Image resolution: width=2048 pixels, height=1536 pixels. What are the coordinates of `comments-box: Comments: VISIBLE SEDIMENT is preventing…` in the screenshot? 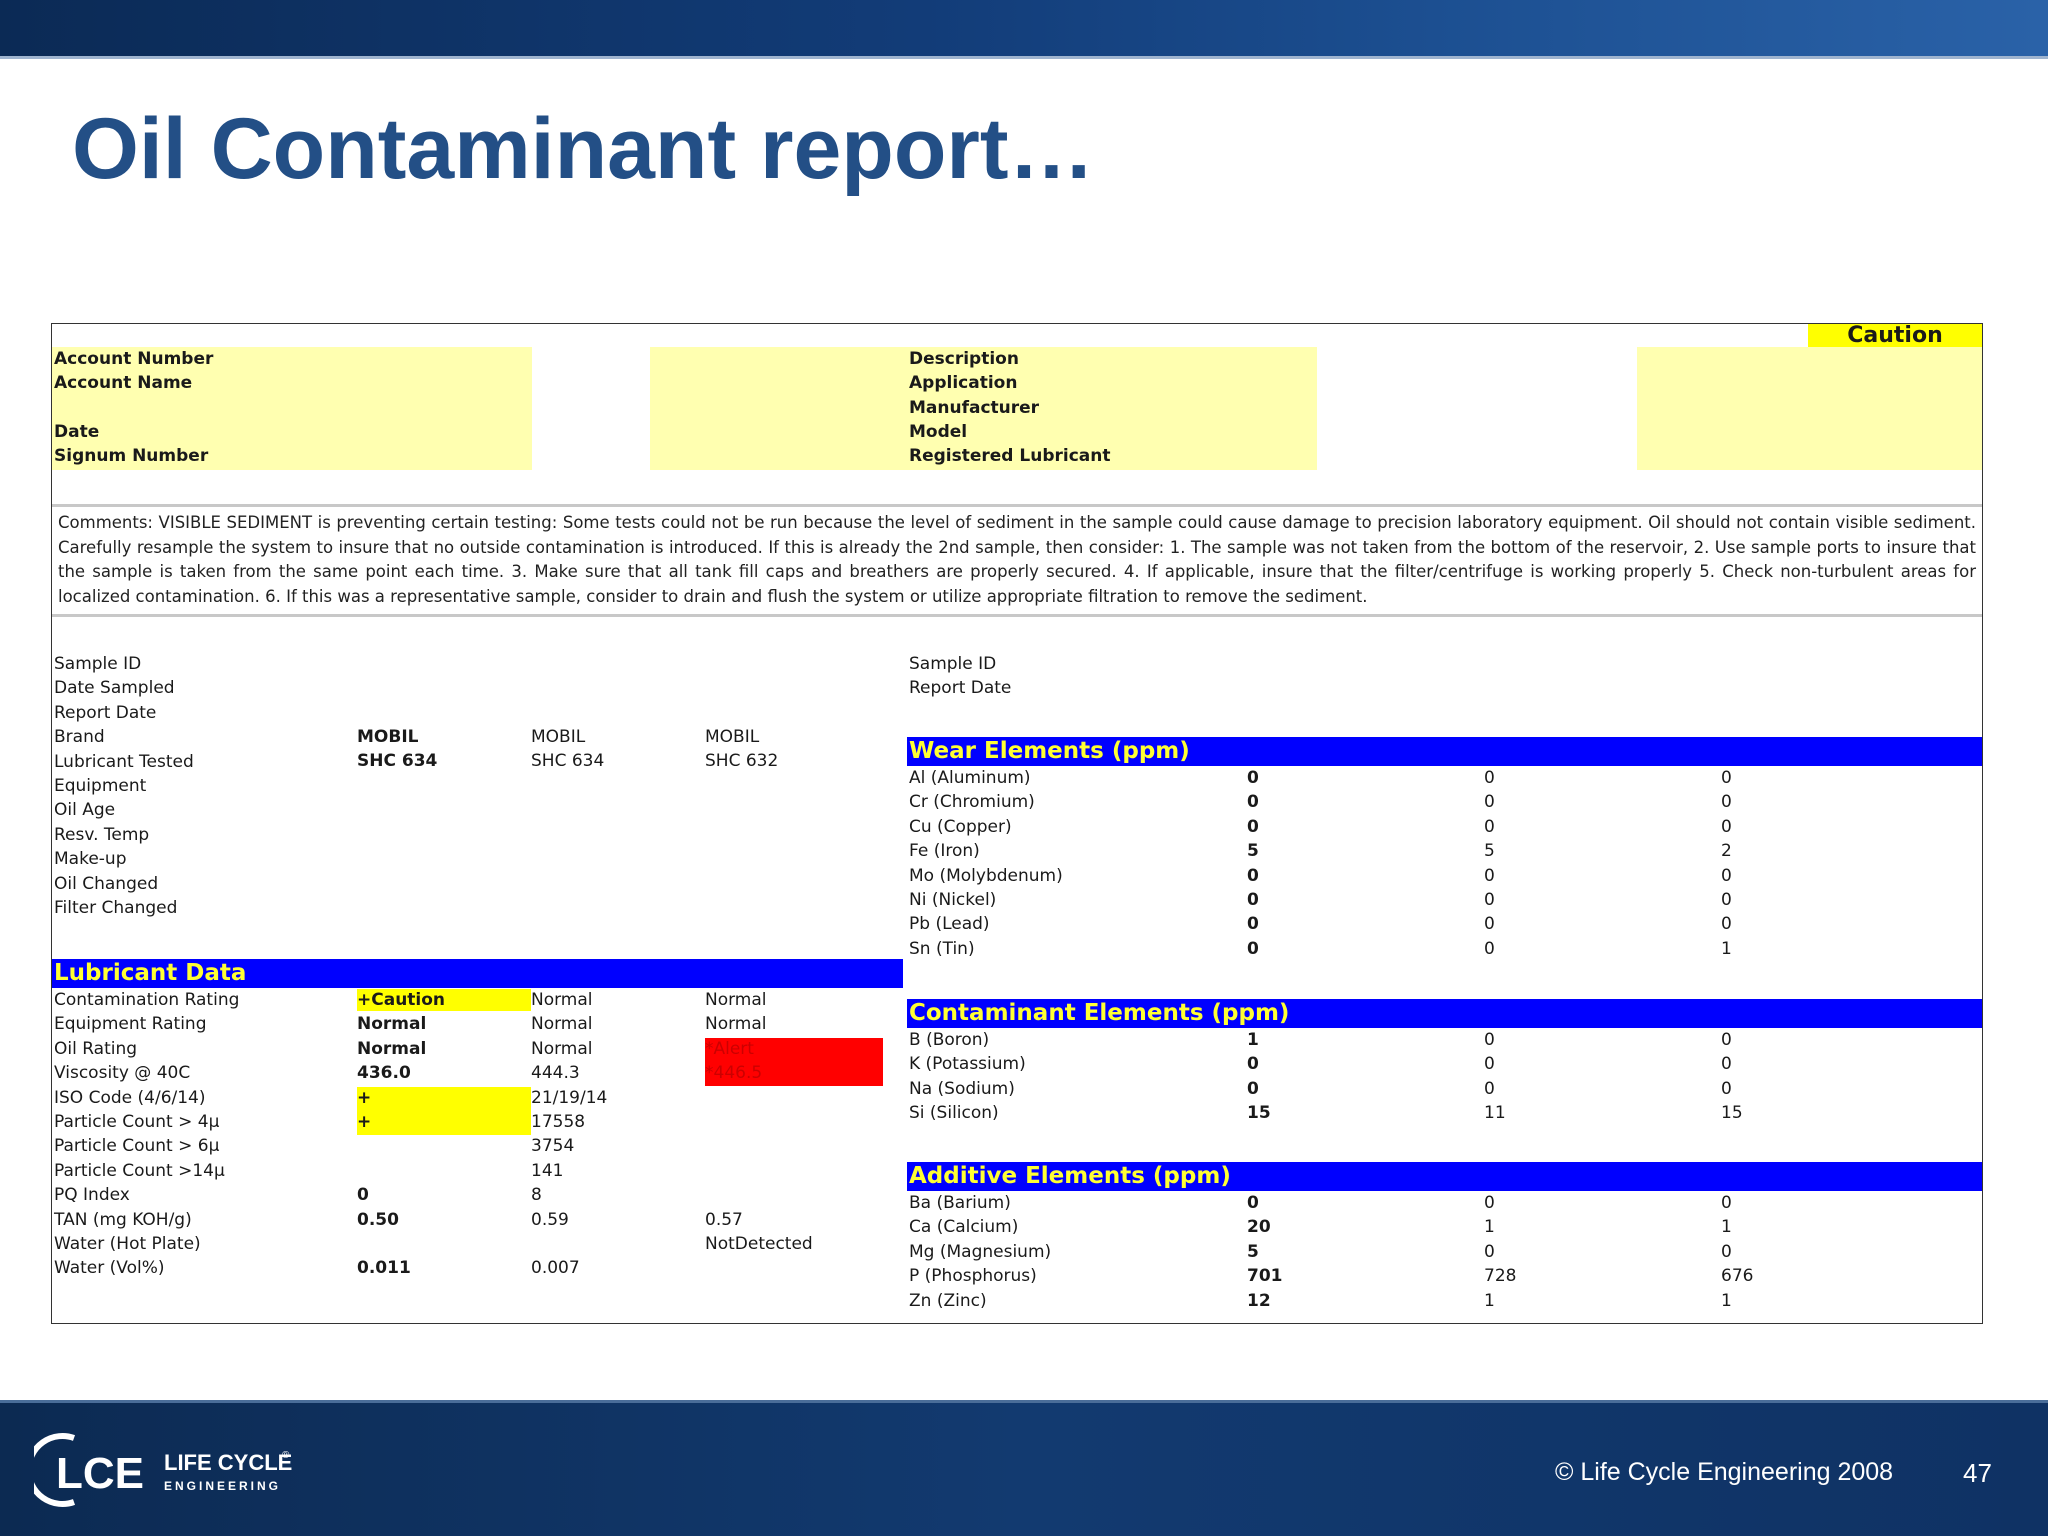 It's located at (1017, 560).